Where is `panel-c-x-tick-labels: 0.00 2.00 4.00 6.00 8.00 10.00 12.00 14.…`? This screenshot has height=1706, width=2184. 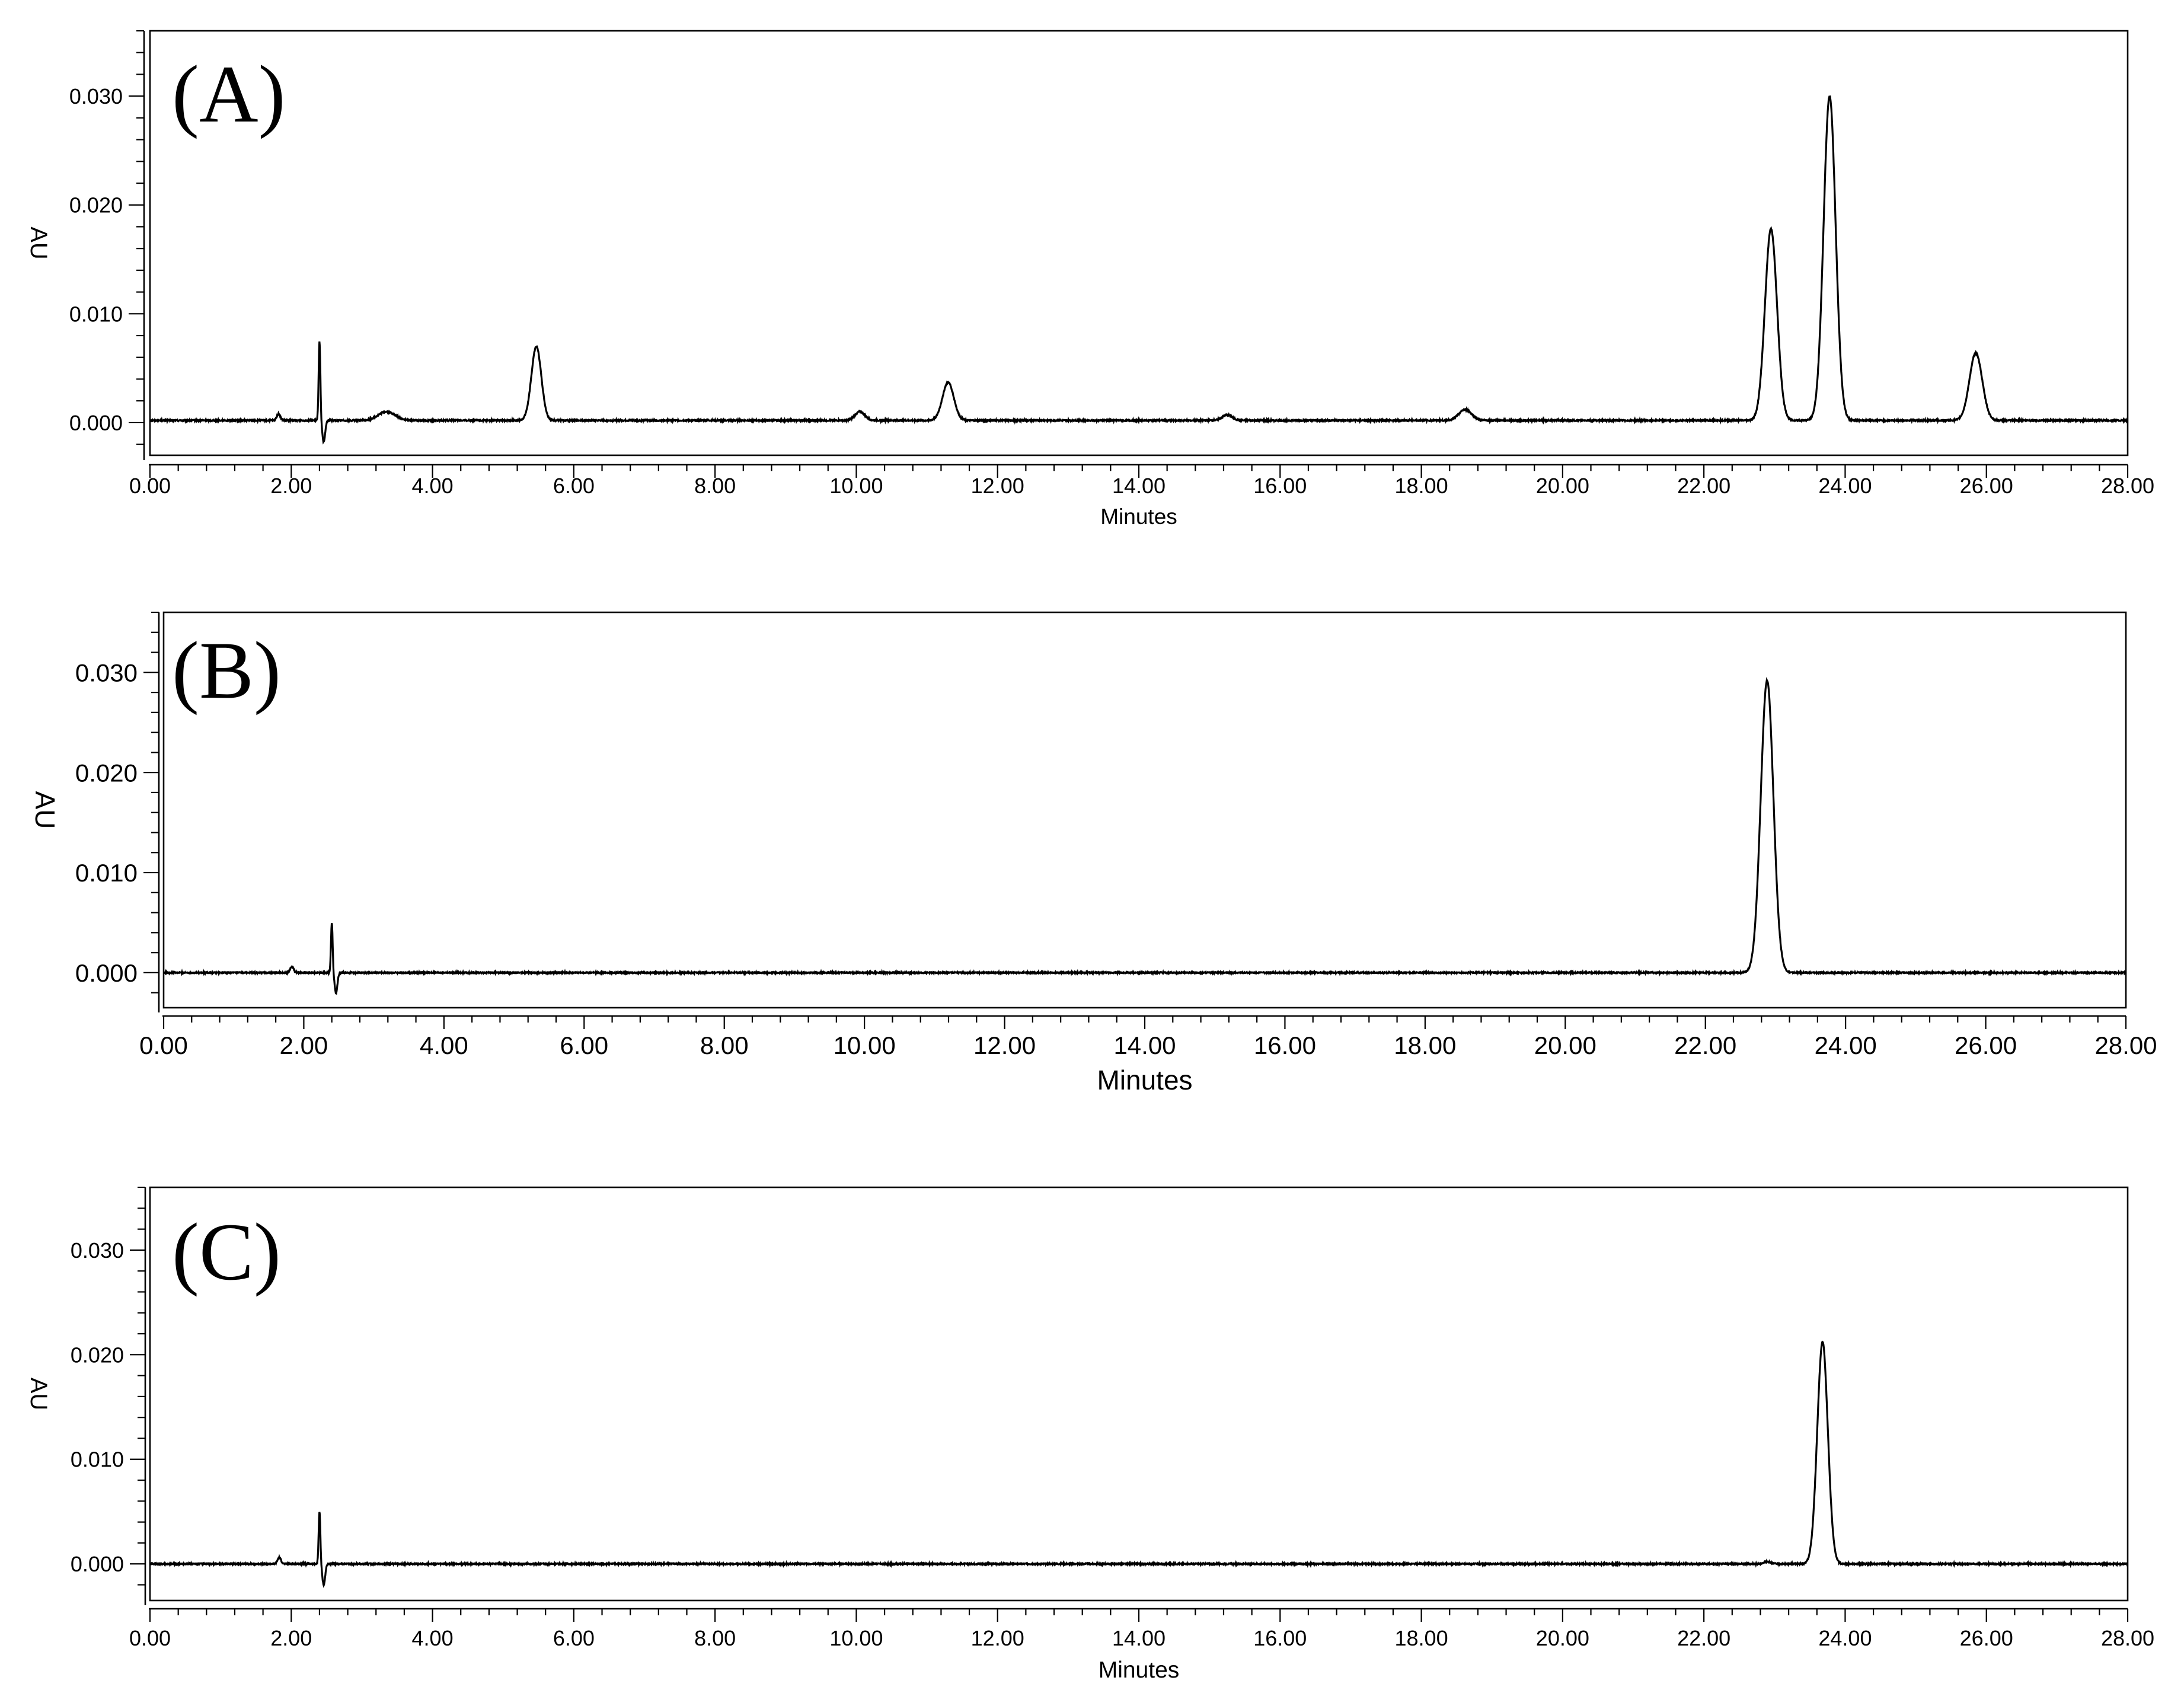 panel-c-x-tick-labels: 0.00 2.00 4.00 6.00 8.00 10.00 12.00 14.… is located at coordinates (1141, 1638).